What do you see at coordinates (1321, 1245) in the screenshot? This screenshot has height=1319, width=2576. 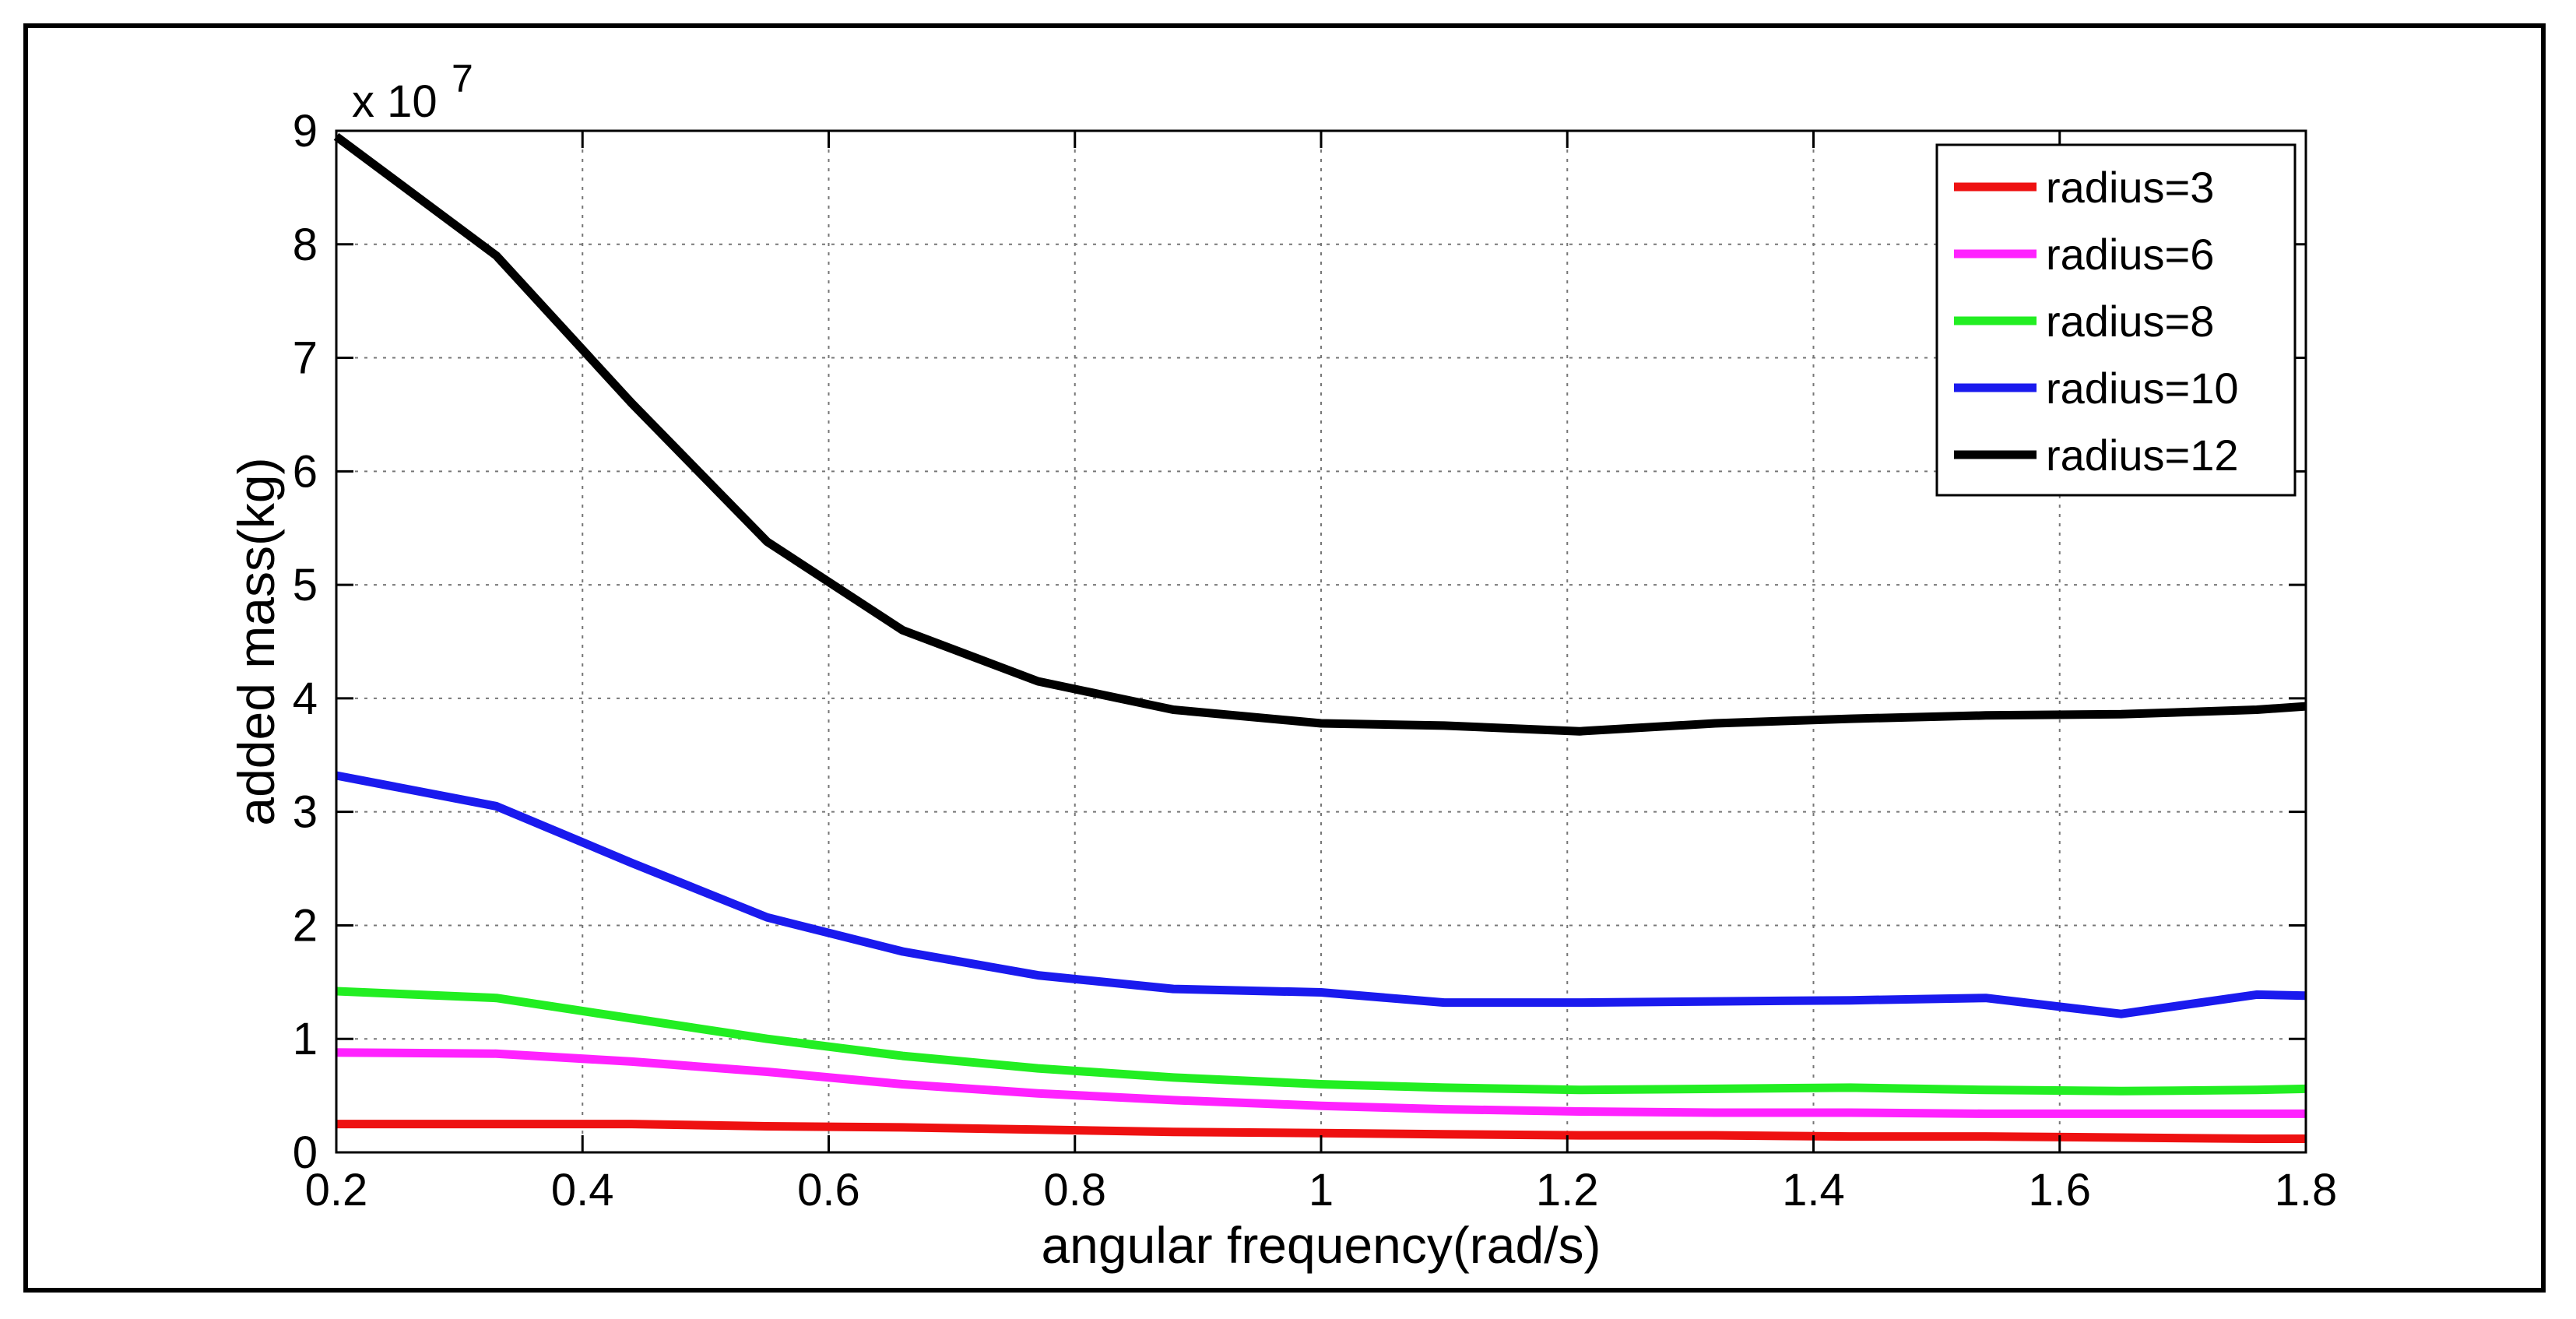 I see `x-axis-label: angular frequency(rad/s)` at bounding box center [1321, 1245].